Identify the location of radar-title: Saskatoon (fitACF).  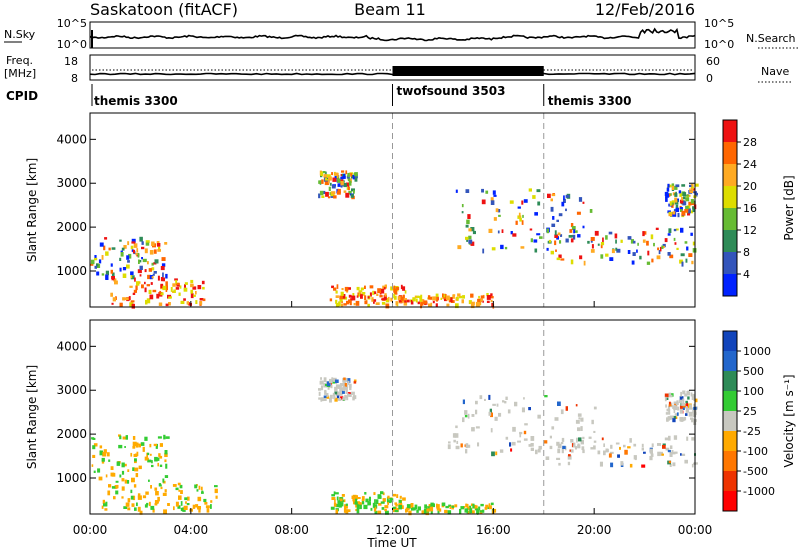
(164, 9).